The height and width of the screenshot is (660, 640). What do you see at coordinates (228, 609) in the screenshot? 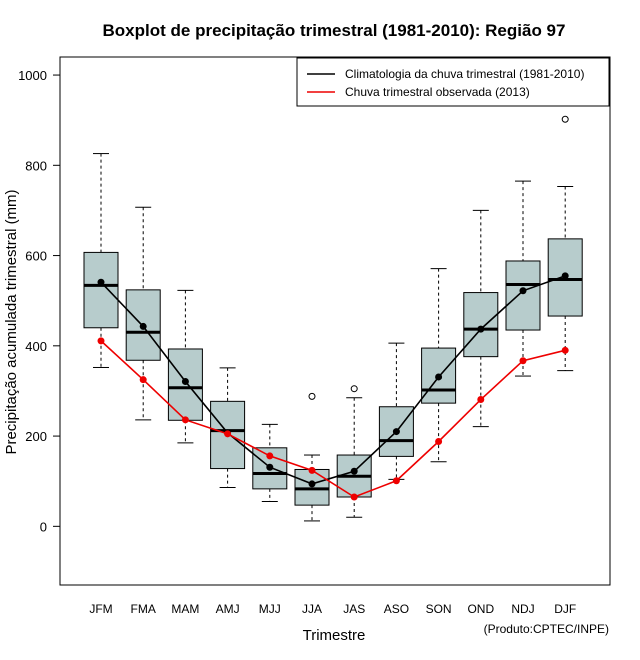
I see `x-tick-label: AMJ` at bounding box center [228, 609].